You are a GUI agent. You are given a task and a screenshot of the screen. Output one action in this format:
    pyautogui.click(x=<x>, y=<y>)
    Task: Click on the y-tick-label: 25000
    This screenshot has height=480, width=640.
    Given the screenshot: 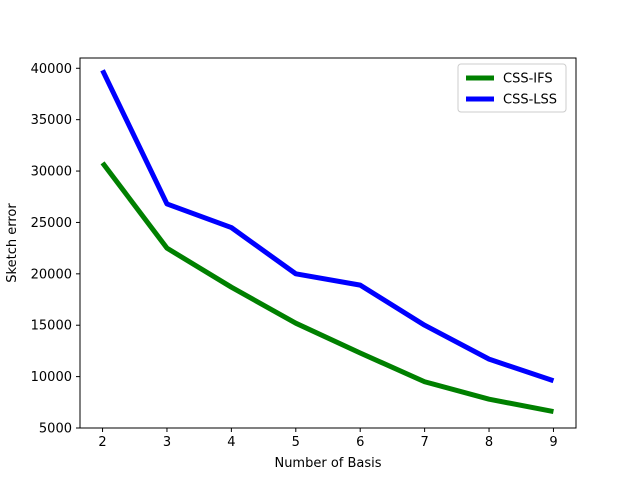 What is the action you would take?
    pyautogui.click(x=51, y=223)
    